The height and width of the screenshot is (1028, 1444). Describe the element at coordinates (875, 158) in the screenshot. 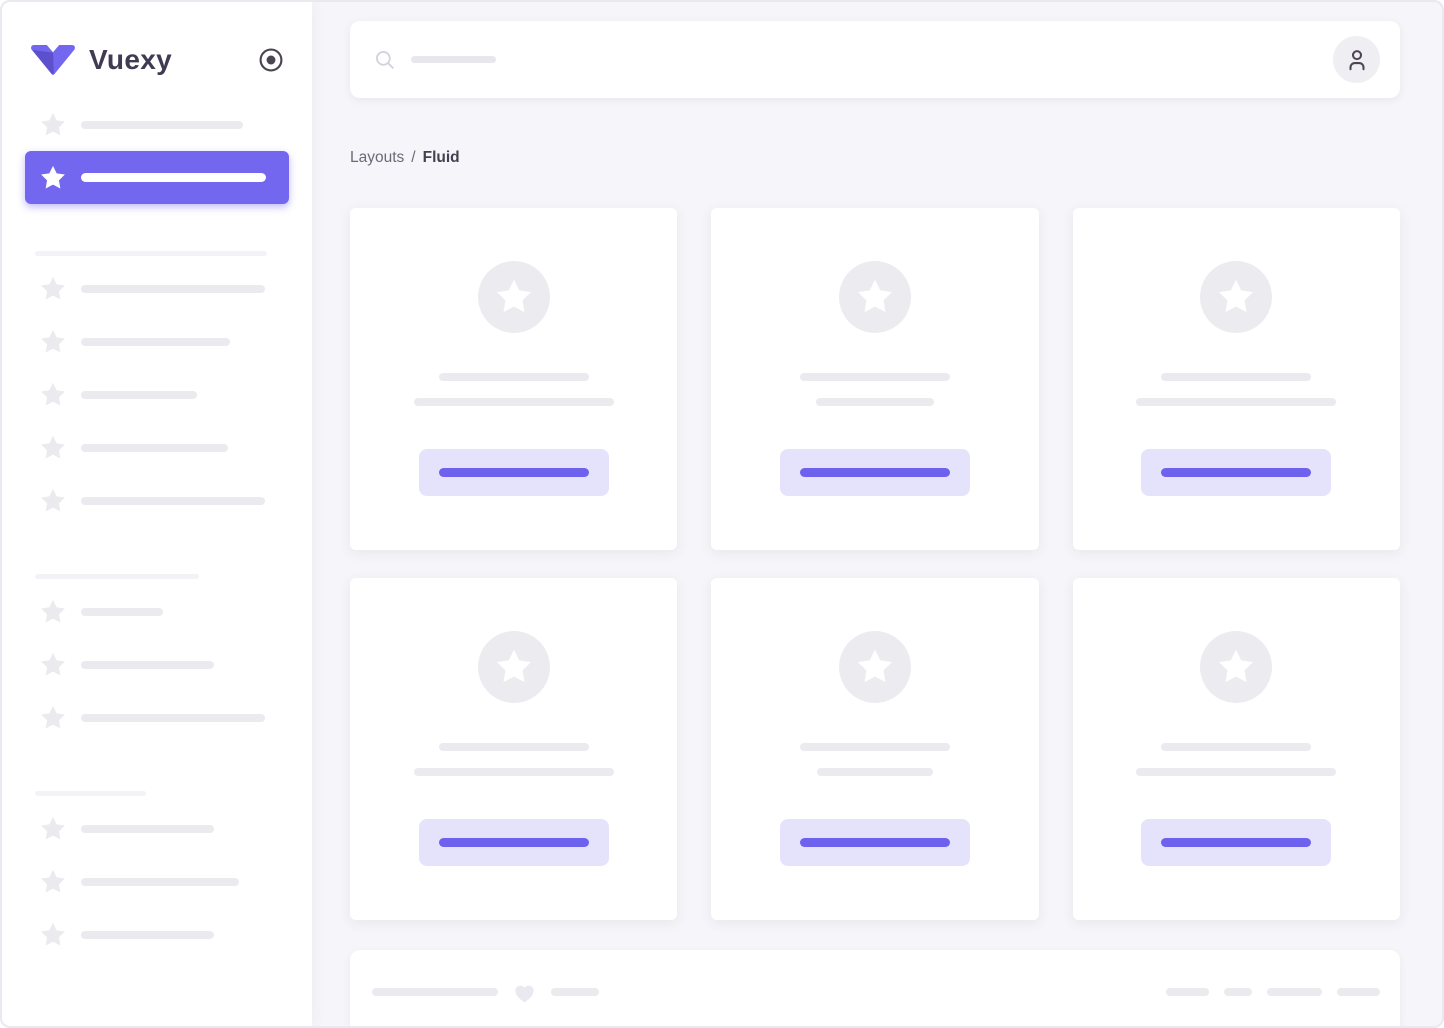

I see `breadcrumb: Layouts / Fluid` at that location.